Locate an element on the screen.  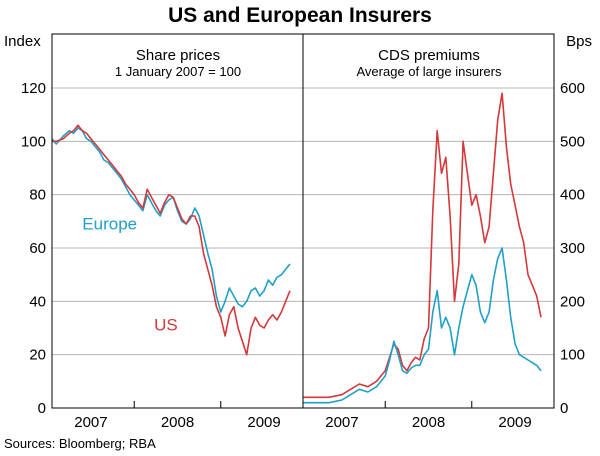
share-prices-x-tick-label: 2008 is located at coordinates (177, 422).